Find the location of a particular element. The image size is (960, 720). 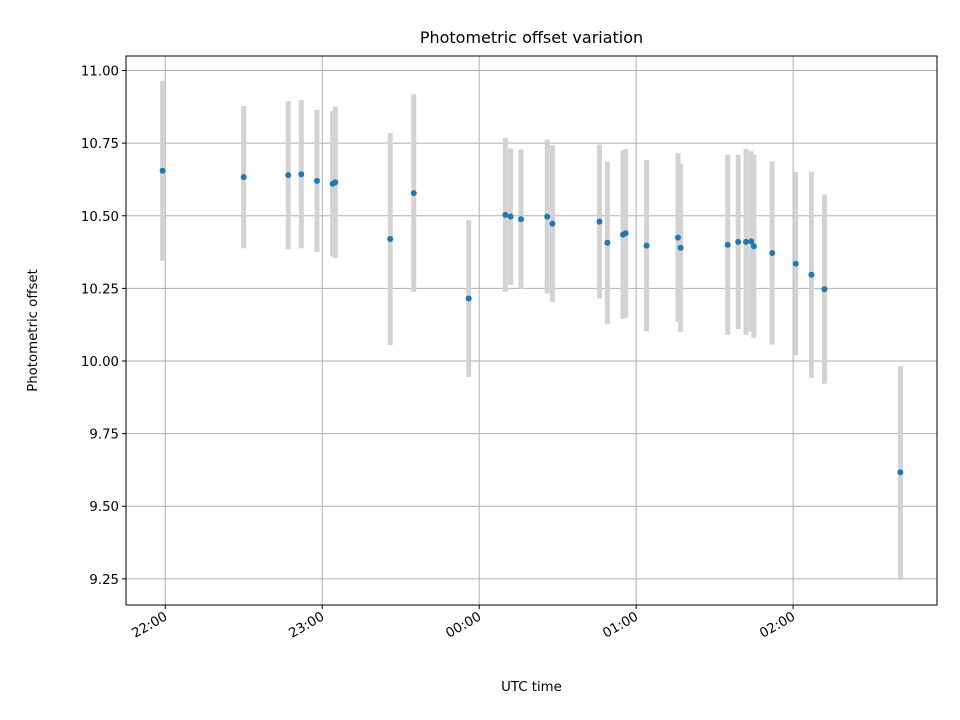

x-axis-label: UTC time is located at coordinates (531, 687).